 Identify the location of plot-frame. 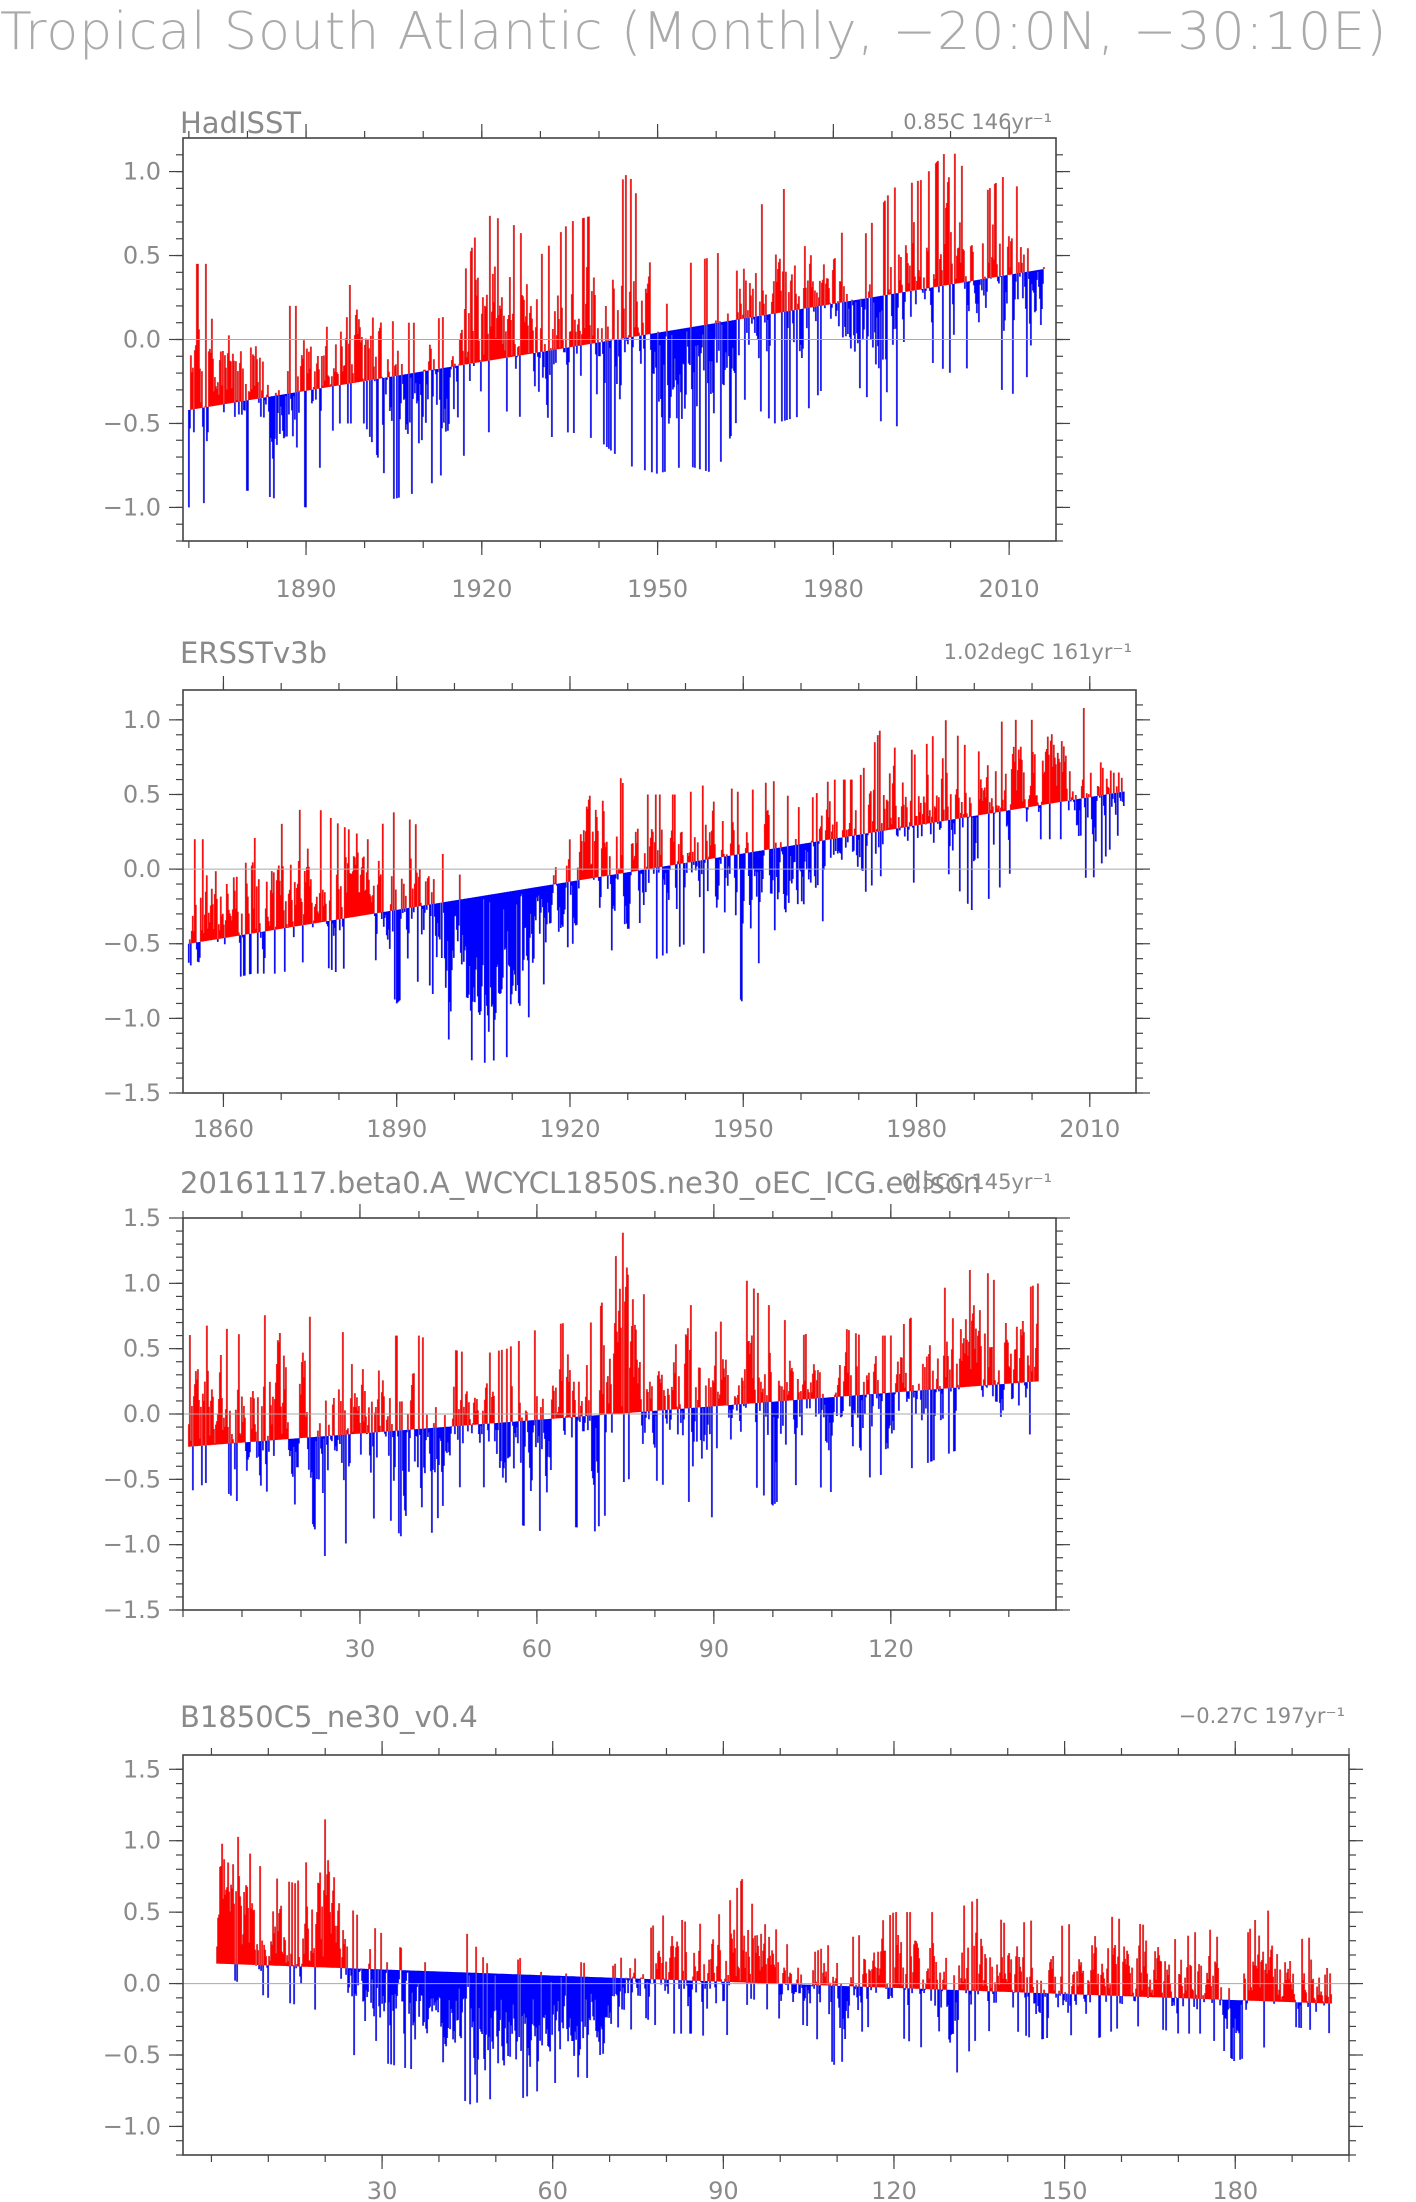
(659, 891).